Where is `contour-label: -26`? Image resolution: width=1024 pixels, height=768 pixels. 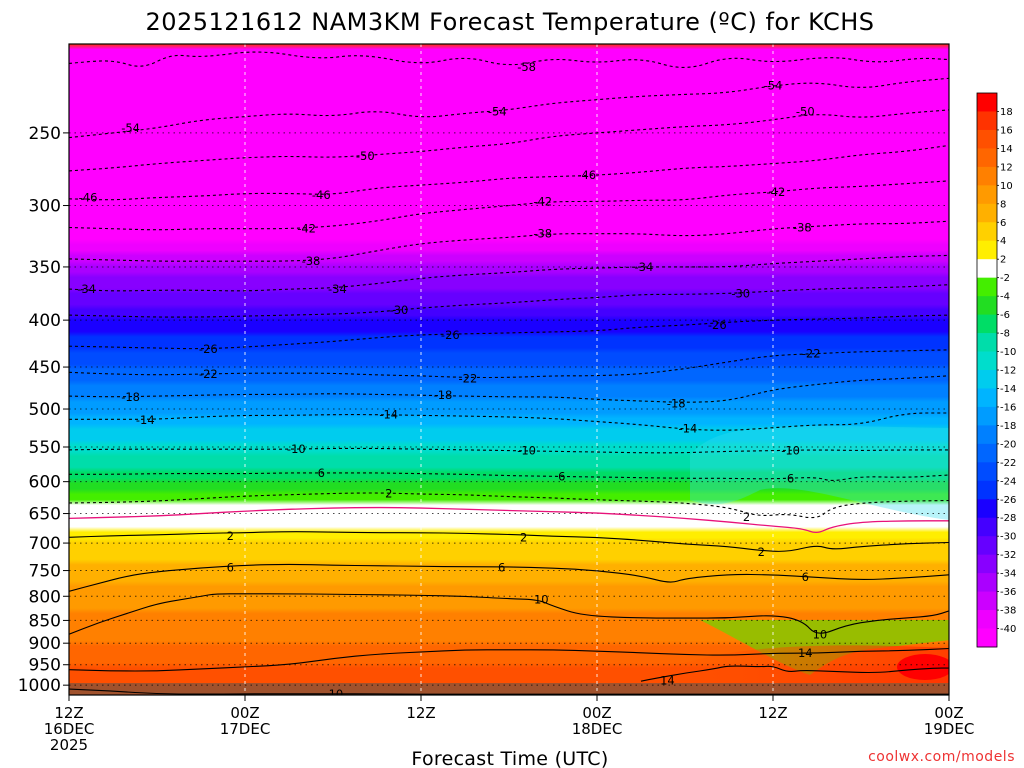 contour-label: -26 is located at coordinates (208, 349).